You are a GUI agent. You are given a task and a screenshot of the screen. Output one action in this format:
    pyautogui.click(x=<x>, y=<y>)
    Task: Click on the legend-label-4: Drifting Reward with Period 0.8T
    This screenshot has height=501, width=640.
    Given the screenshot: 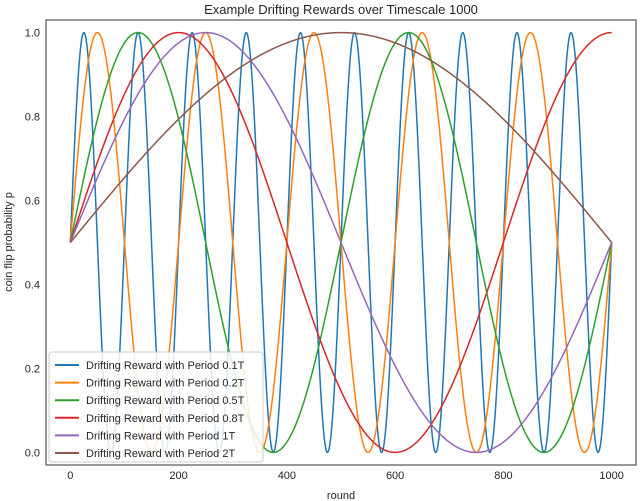 What is the action you would take?
    pyautogui.click(x=165, y=419)
    